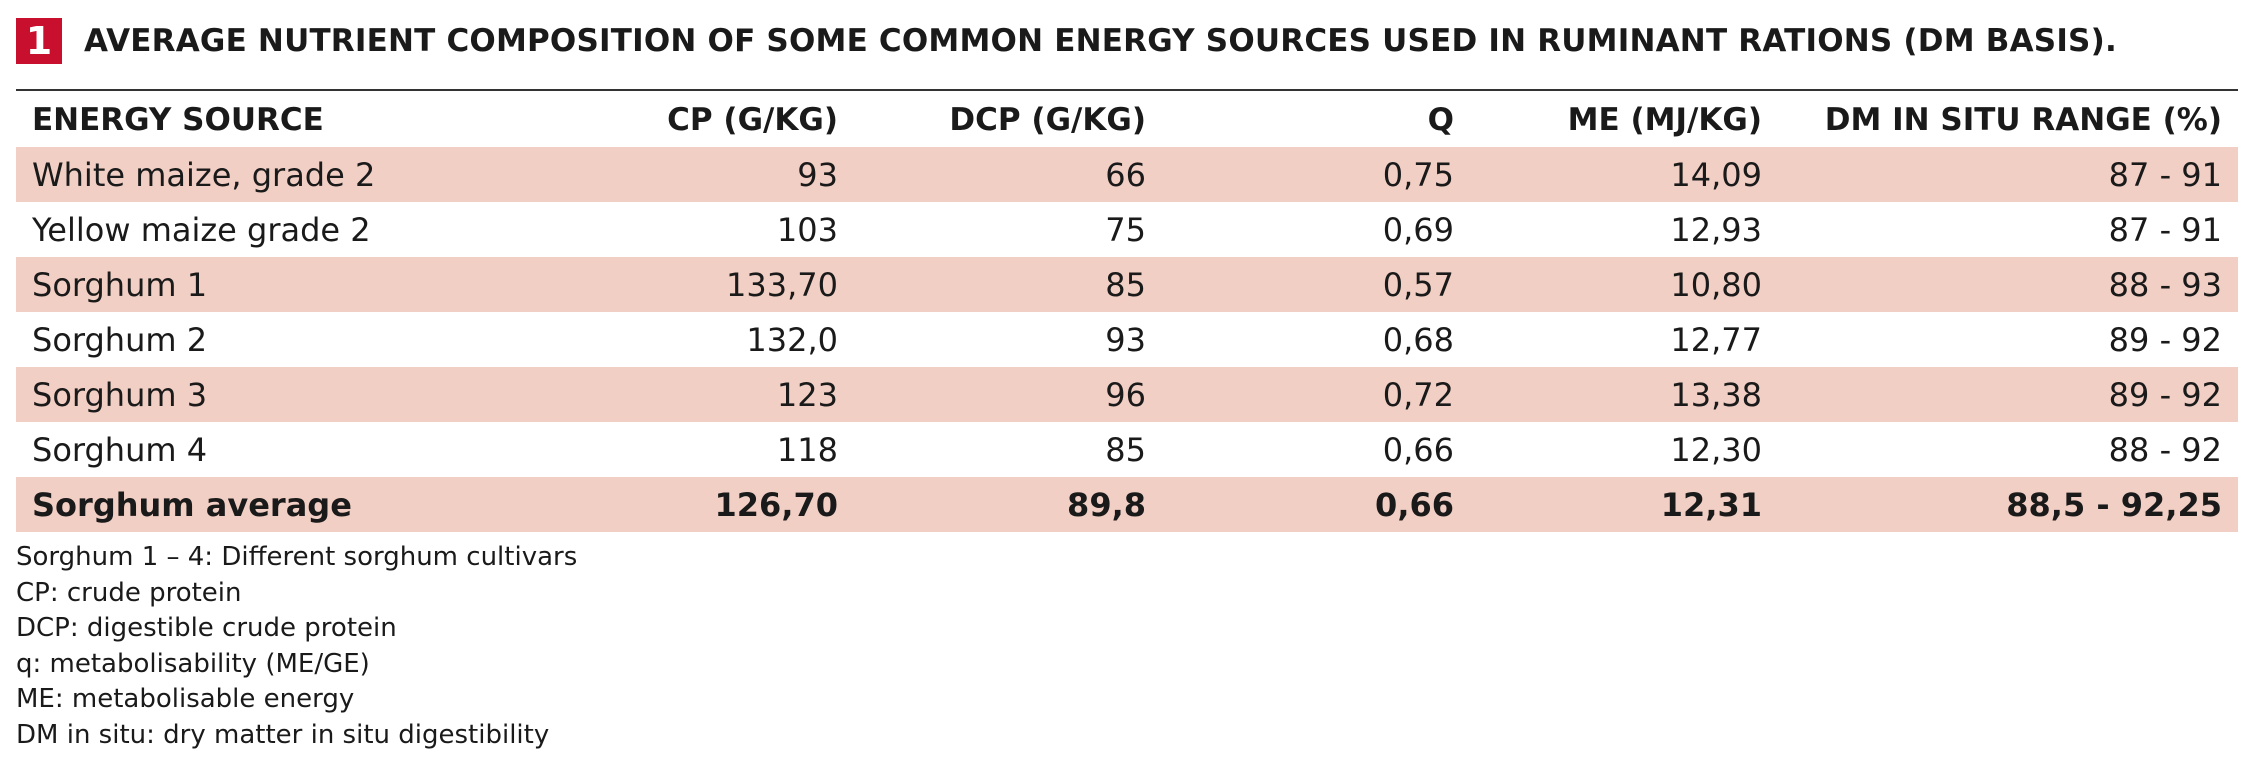 This screenshot has width=2244, height=757. Describe the element at coordinates (1047, 119) in the screenshot. I see `column-header-dcp: DCP (G/KG)` at that location.